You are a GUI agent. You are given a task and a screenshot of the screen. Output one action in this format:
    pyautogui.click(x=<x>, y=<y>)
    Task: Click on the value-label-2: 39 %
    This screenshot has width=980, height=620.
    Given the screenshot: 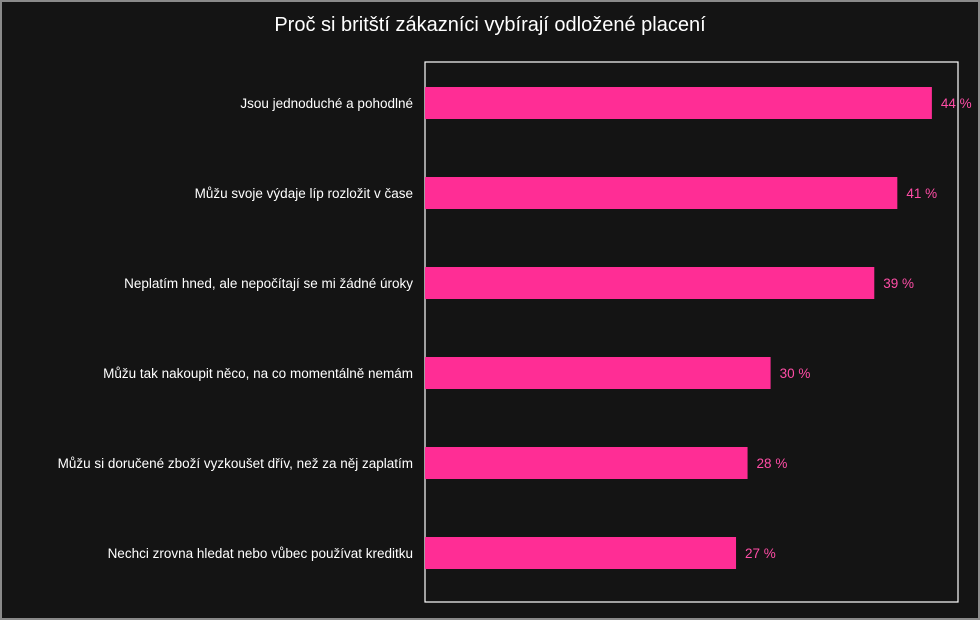 What is the action you would take?
    pyautogui.click(x=898, y=283)
    